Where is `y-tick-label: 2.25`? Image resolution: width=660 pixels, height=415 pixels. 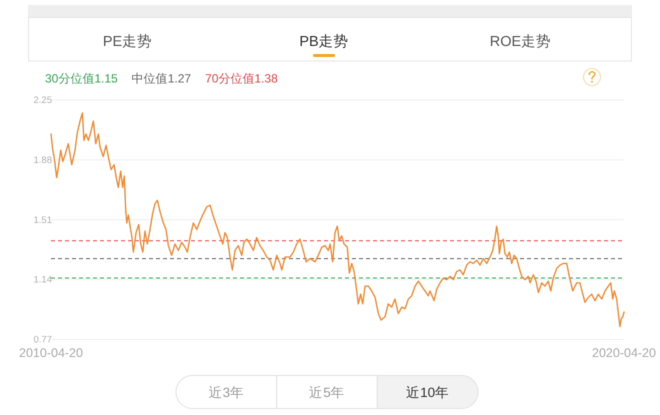
y-tick-label: 2.25 is located at coordinates (43, 100).